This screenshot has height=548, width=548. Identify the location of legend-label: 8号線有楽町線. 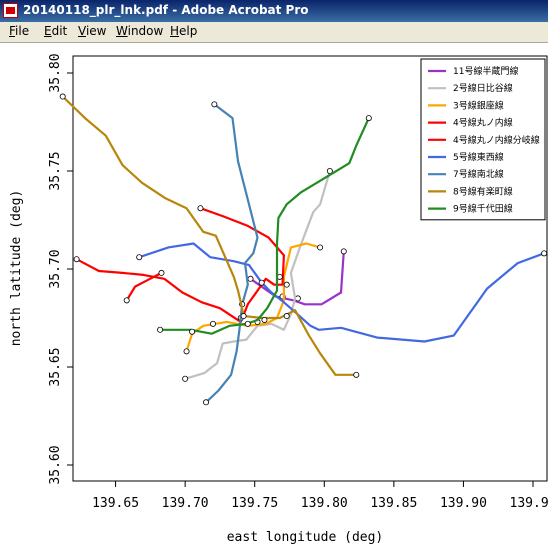
(483, 191).